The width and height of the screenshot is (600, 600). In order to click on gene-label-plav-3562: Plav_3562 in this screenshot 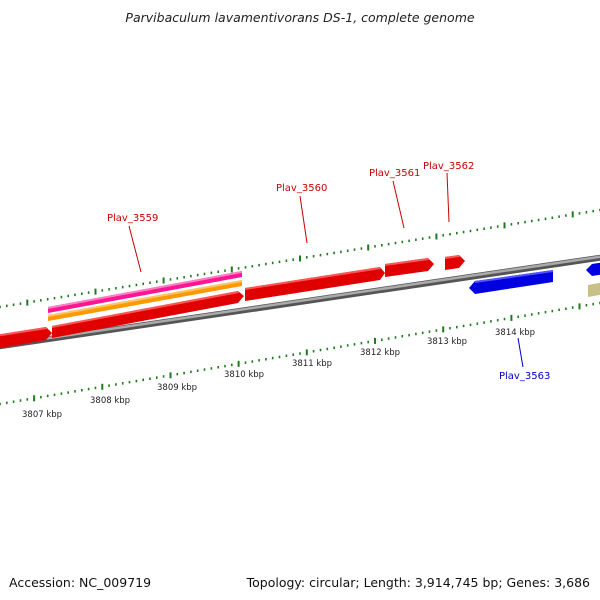, I will do `click(448, 166)`.